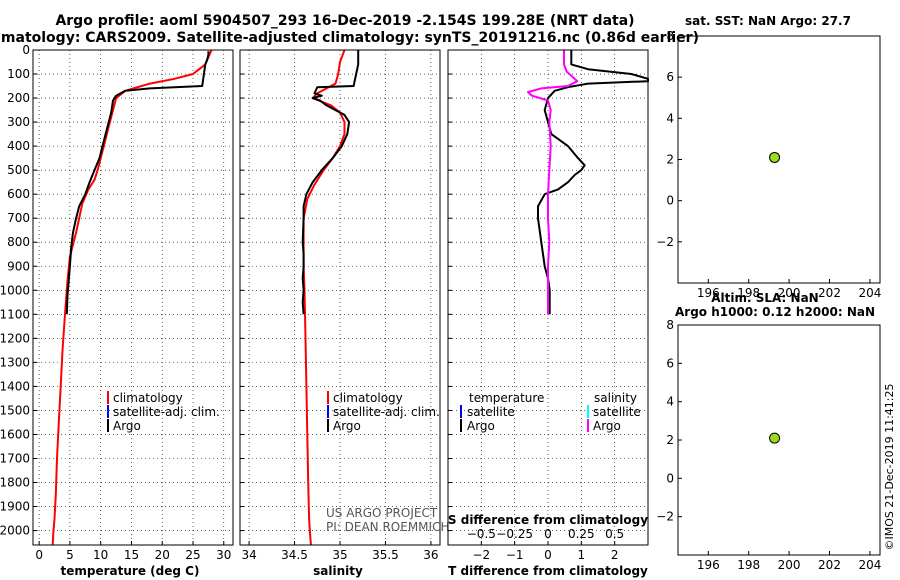 This screenshot has width=900, height=580. What do you see at coordinates (506, 398) in the screenshot?
I see `legend-heading-temperature: temperature` at bounding box center [506, 398].